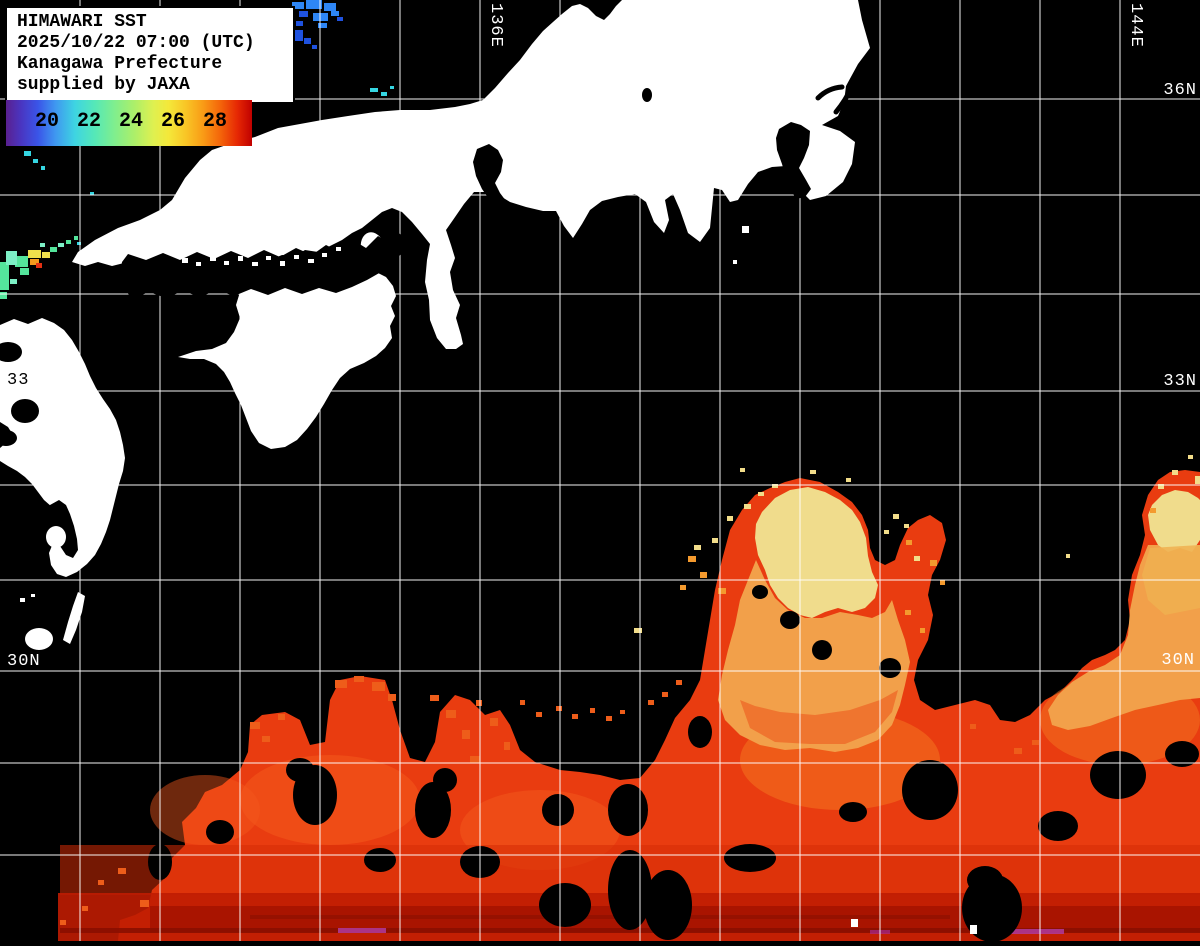 Image resolution: width=1200 pixels, height=946 pixels. What do you see at coordinates (74, 618) in the screenshot?
I see `tanegashima-island` at bounding box center [74, 618].